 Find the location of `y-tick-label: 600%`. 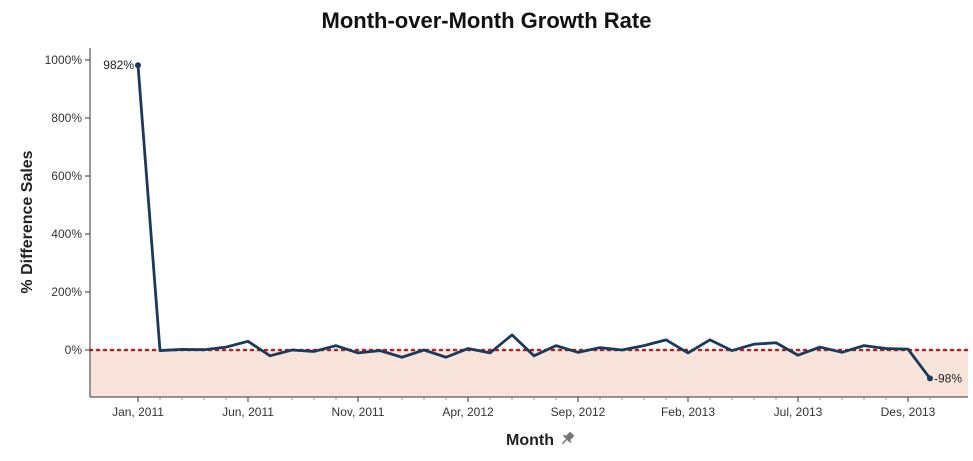

y-tick-label: 600% is located at coordinates (66, 176).